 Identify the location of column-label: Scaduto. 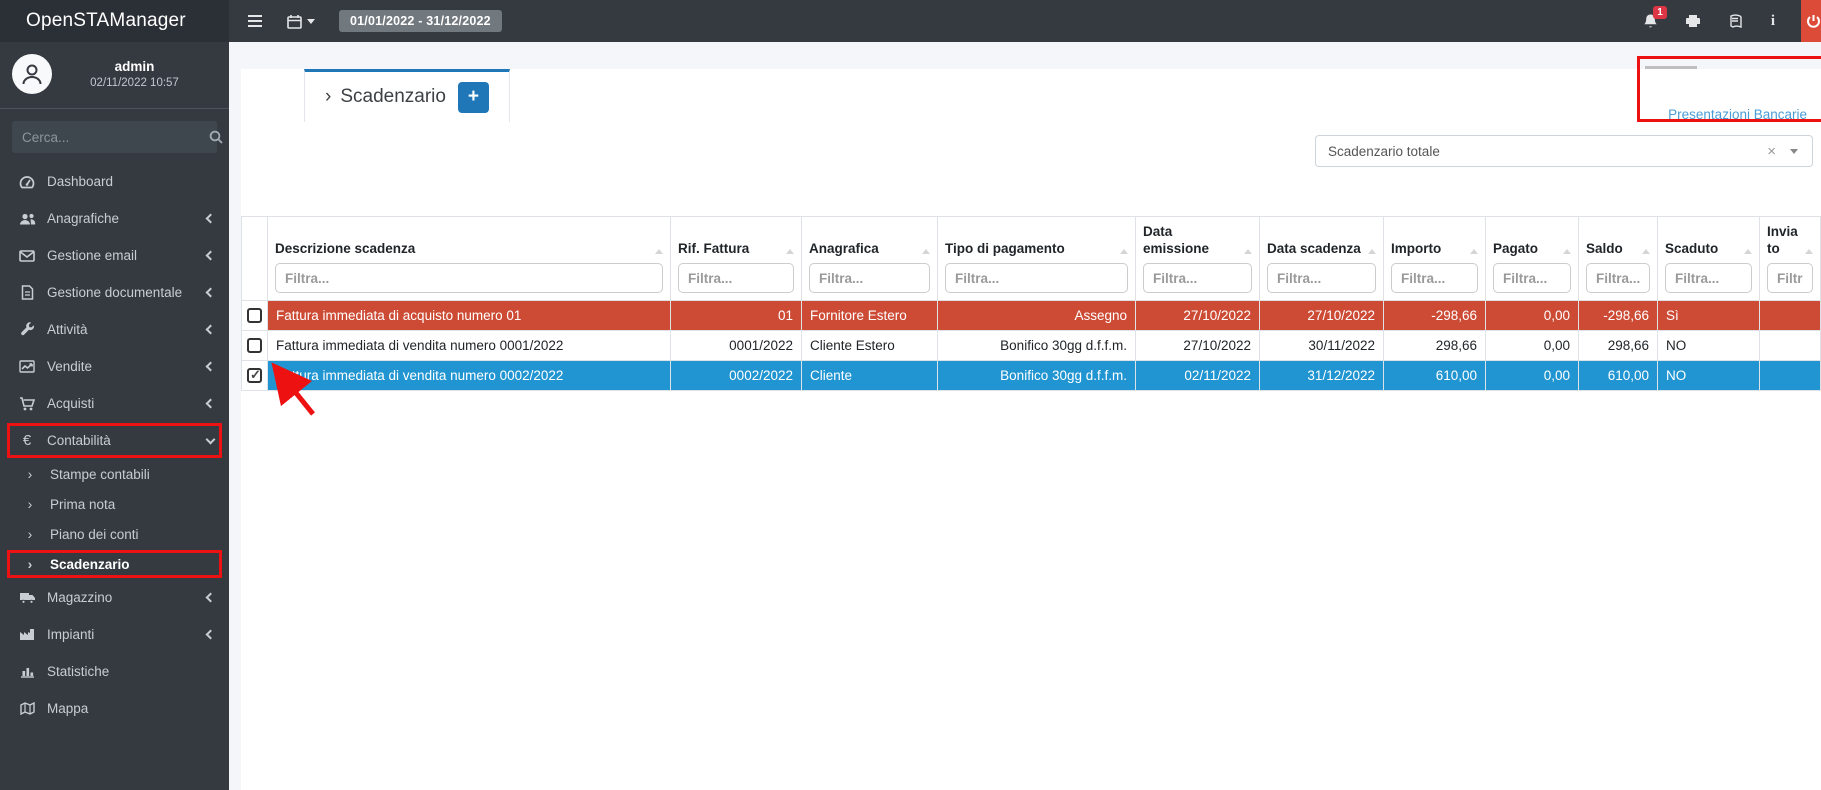
(1708, 248).